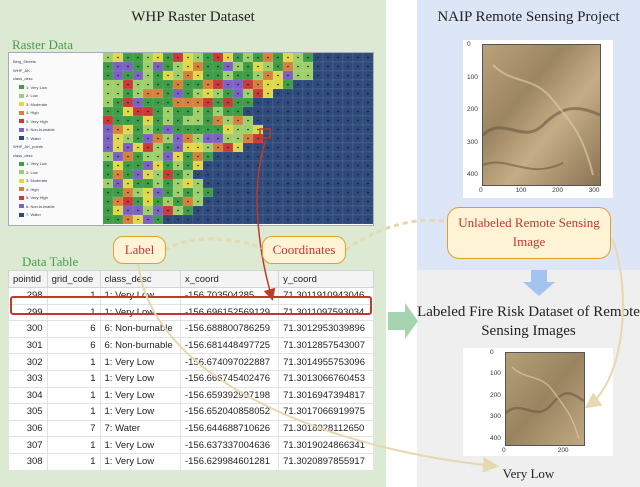  What do you see at coordinates (326, 279) in the screenshot?
I see `col-y-coord: y_coord` at bounding box center [326, 279].